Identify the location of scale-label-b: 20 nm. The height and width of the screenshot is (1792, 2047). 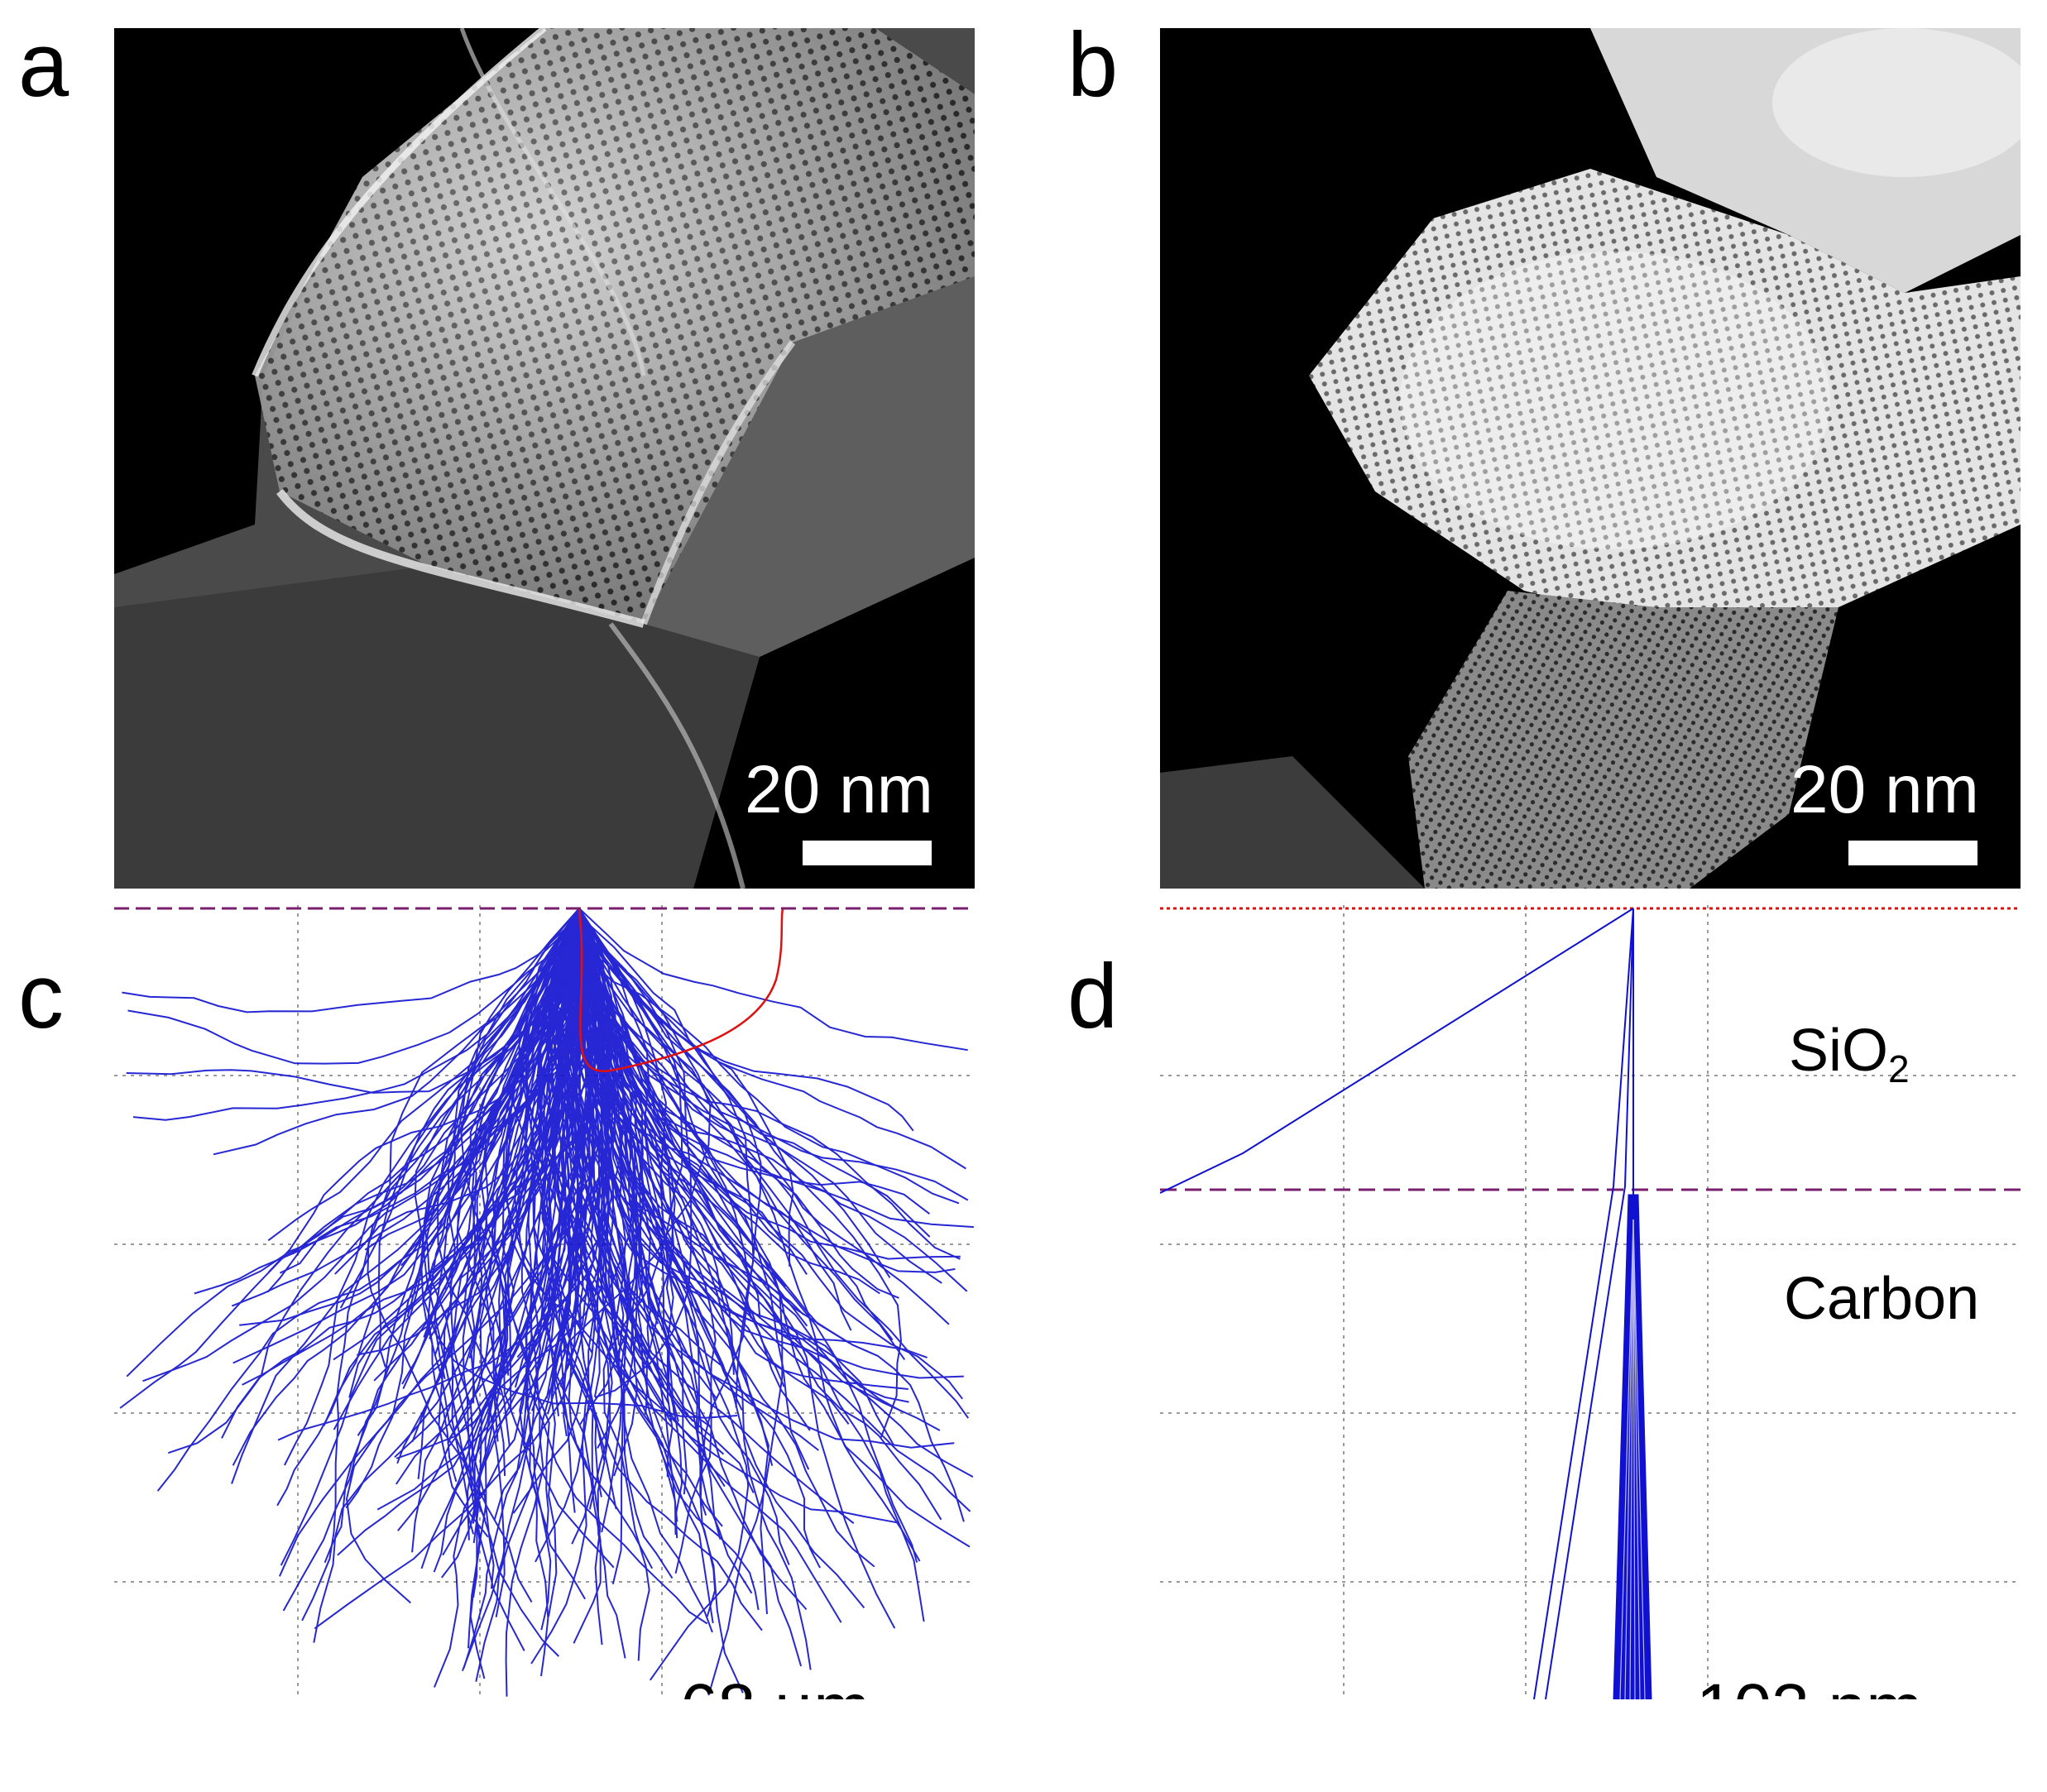
(1885, 789).